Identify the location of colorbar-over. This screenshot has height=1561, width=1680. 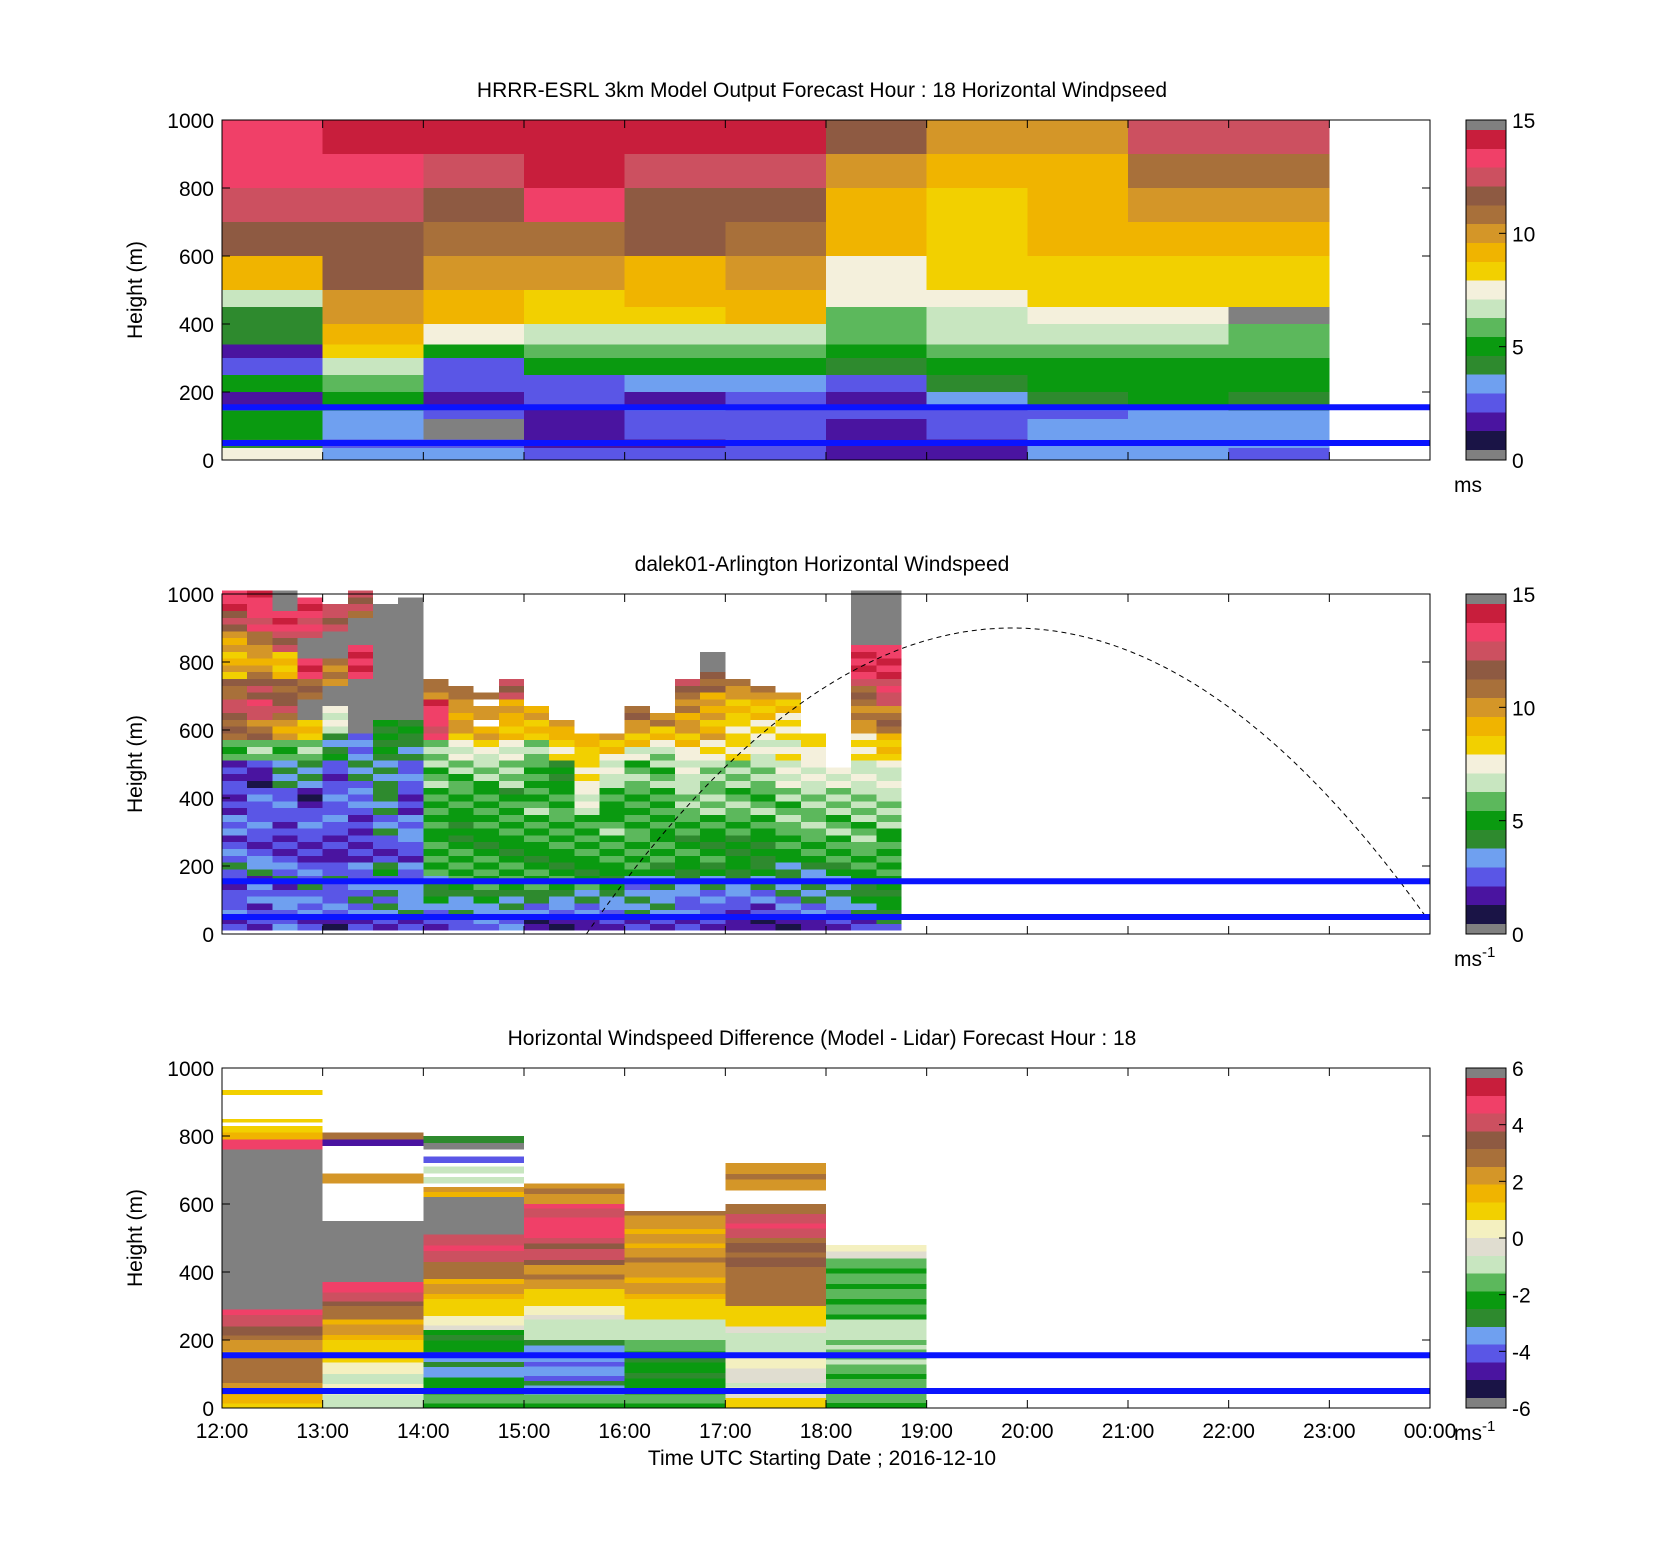
(1486, 125).